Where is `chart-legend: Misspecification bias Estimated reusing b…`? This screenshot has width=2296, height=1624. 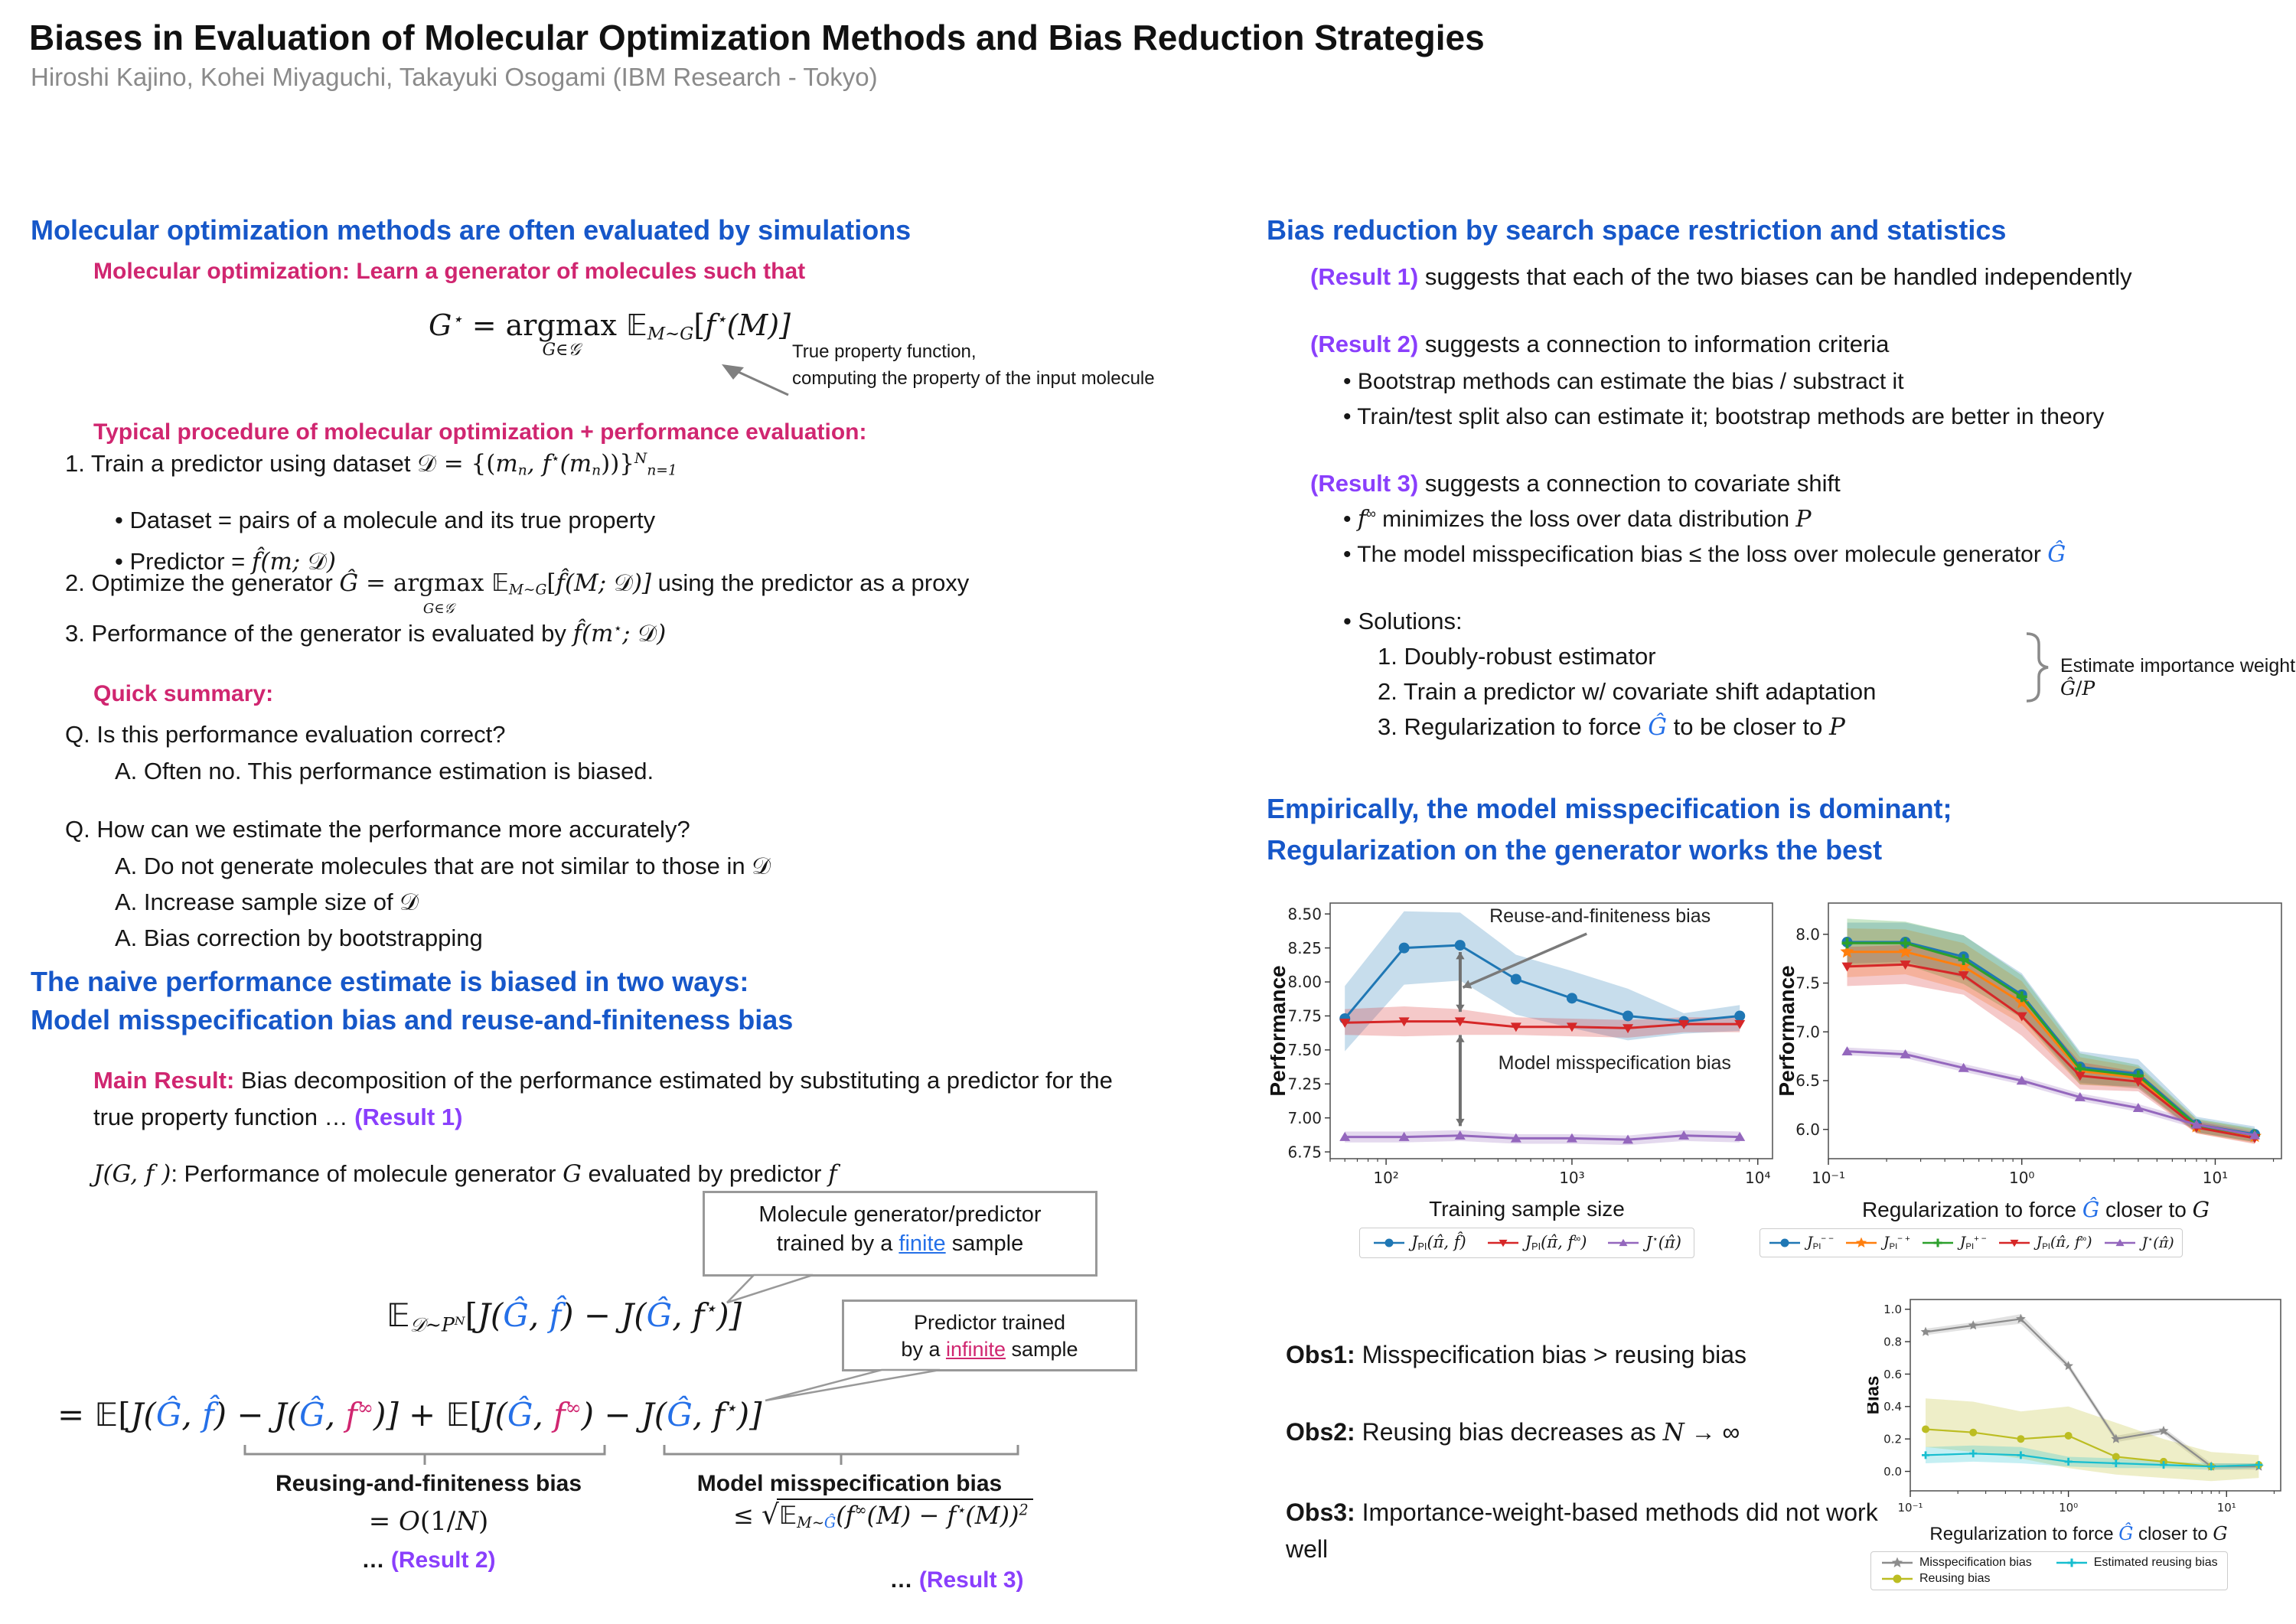
chart-legend: Misspecification bias Estimated reusing b… is located at coordinates (2049, 1571).